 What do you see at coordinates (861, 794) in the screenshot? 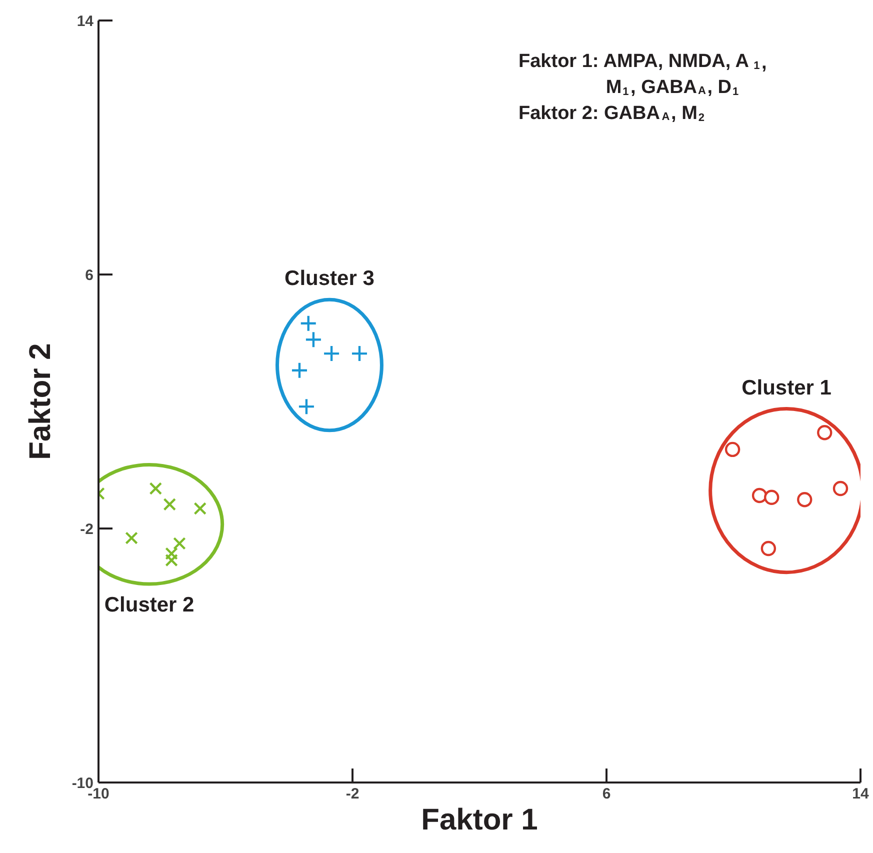
I see `x-tick-label: 14` at bounding box center [861, 794].